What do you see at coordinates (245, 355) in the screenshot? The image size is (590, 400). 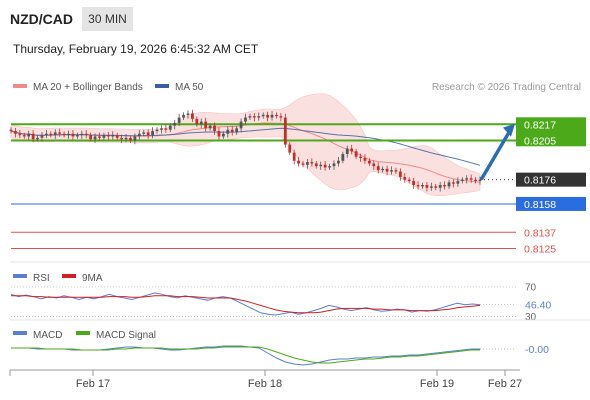 I see `macd-signal-line` at bounding box center [245, 355].